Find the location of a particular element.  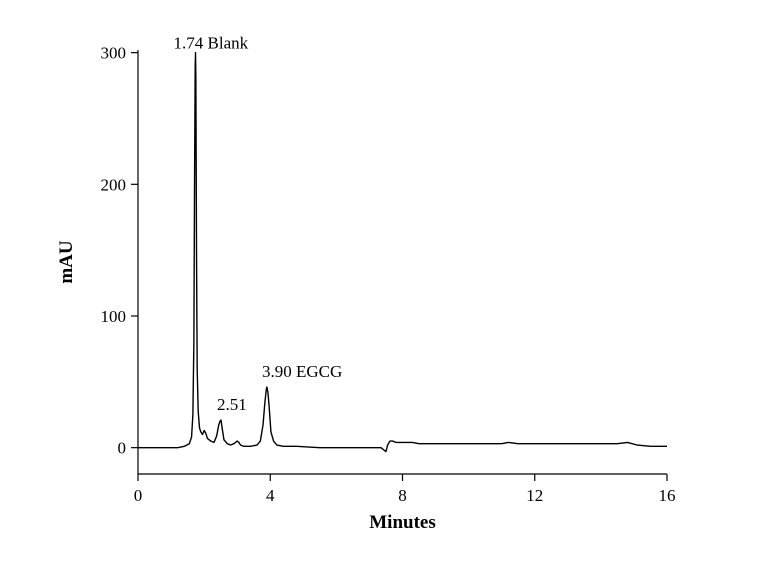

peak-label: 2.51 is located at coordinates (232, 404).